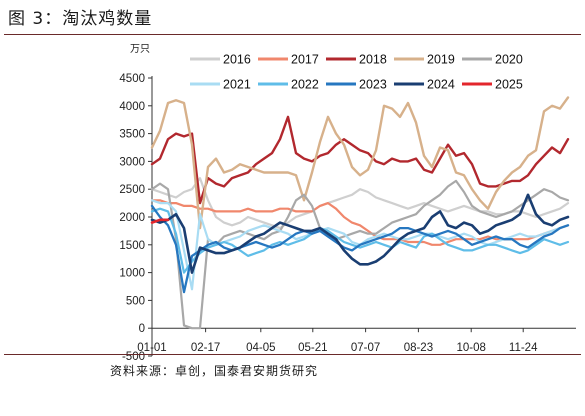 The height and width of the screenshot is (416, 585). What do you see at coordinates (373, 85) in the screenshot?
I see `legend-label-2023: 2023` at bounding box center [373, 85].